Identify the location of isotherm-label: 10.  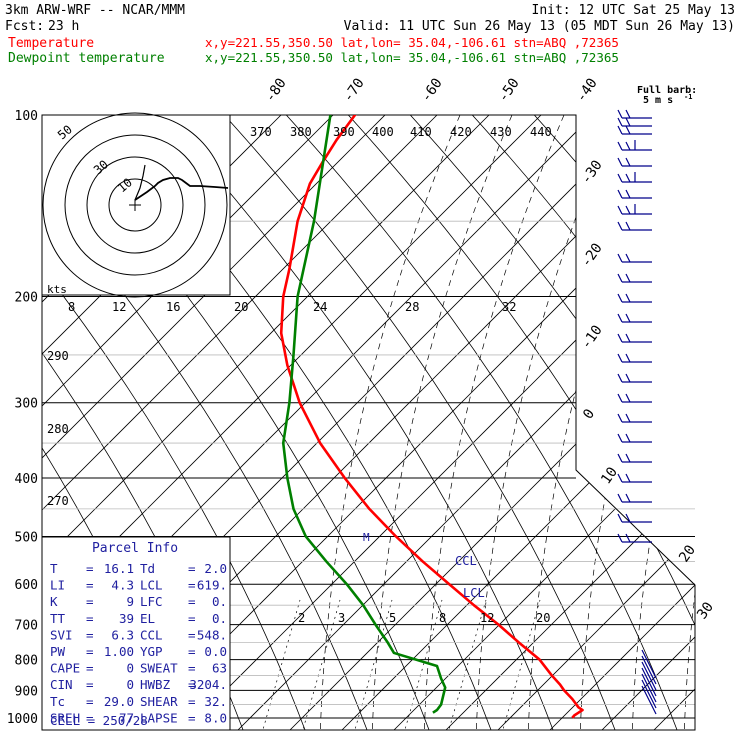
(609, 475).